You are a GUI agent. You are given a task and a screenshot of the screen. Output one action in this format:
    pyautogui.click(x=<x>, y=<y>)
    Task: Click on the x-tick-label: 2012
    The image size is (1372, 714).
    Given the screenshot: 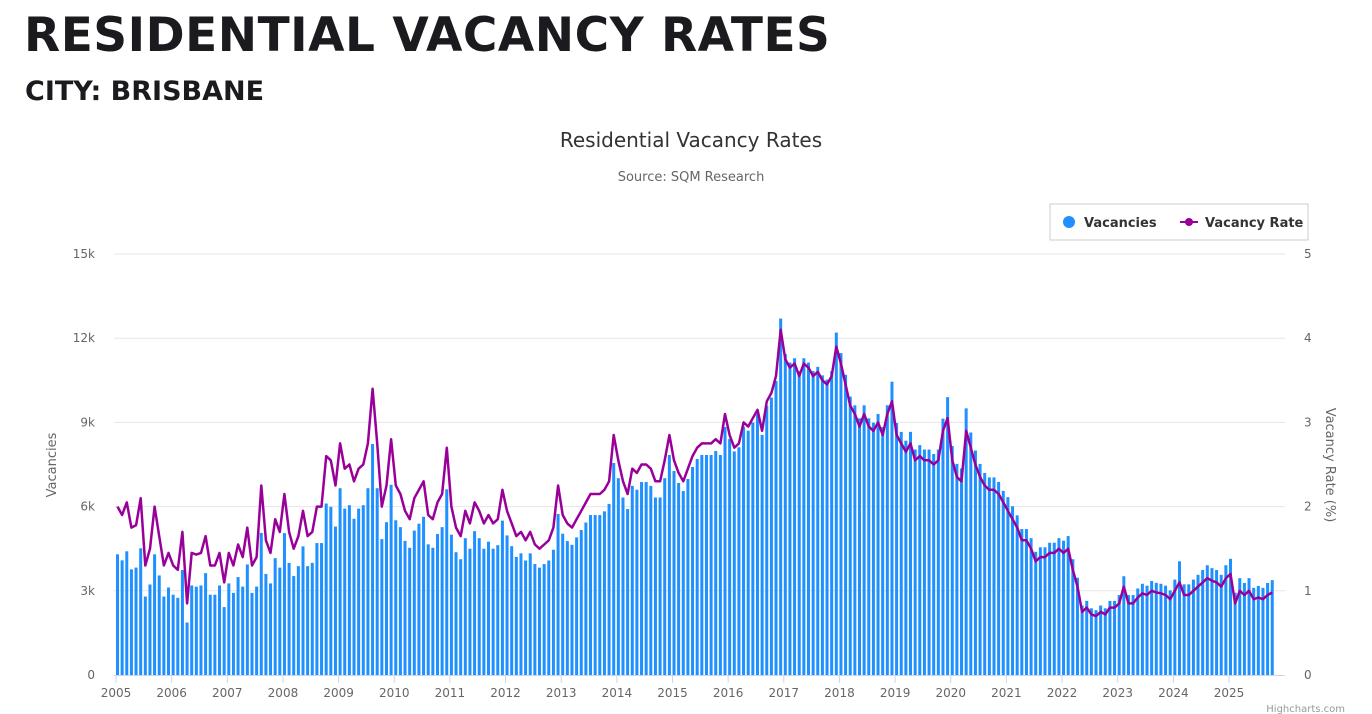 What is the action you would take?
    pyautogui.click(x=505, y=693)
    